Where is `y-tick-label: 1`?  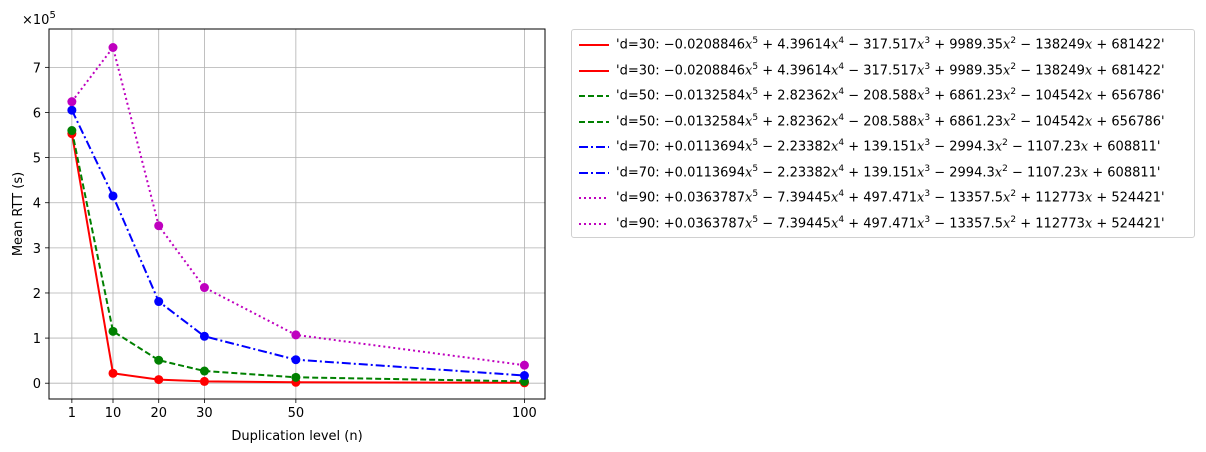 y-tick-label: 1 is located at coordinates (37, 339).